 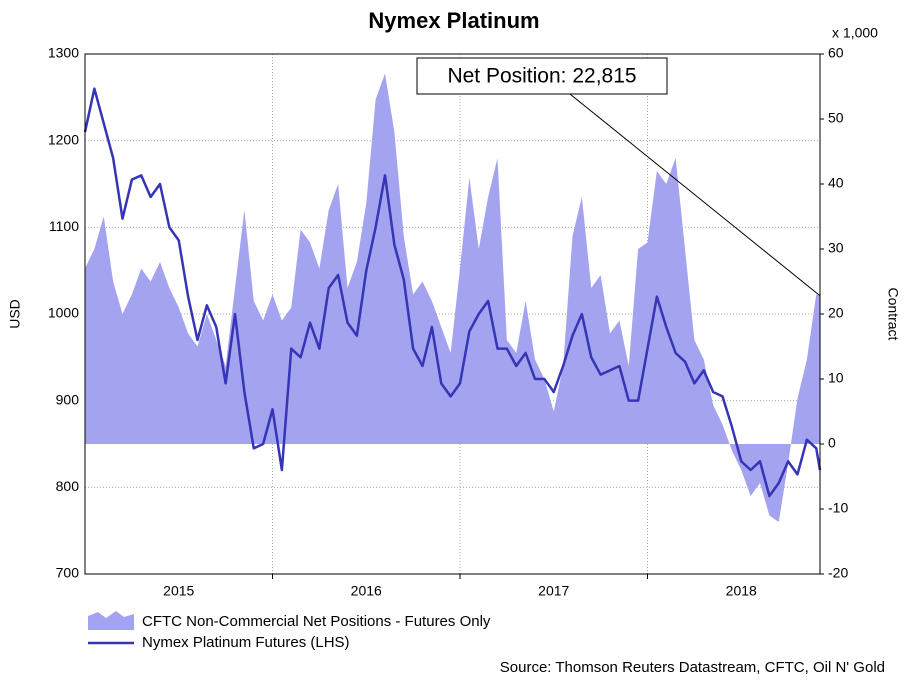 What do you see at coordinates (63, 139) in the screenshot?
I see `y-tick-label: 1200` at bounding box center [63, 139].